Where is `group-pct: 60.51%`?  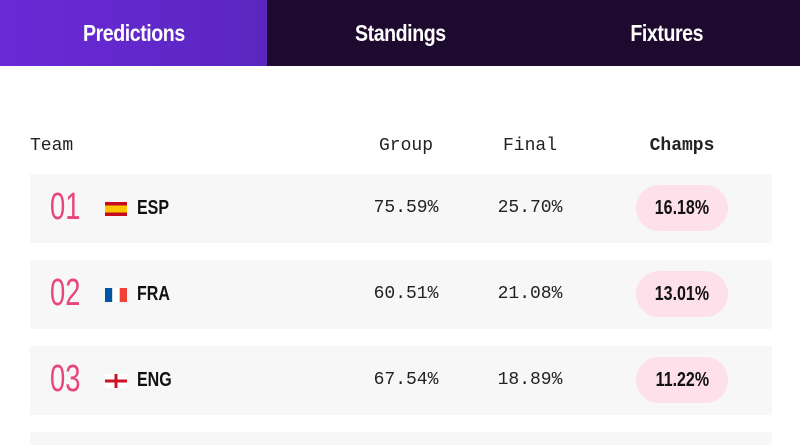 group-pct: 60.51% is located at coordinates (406, 294).